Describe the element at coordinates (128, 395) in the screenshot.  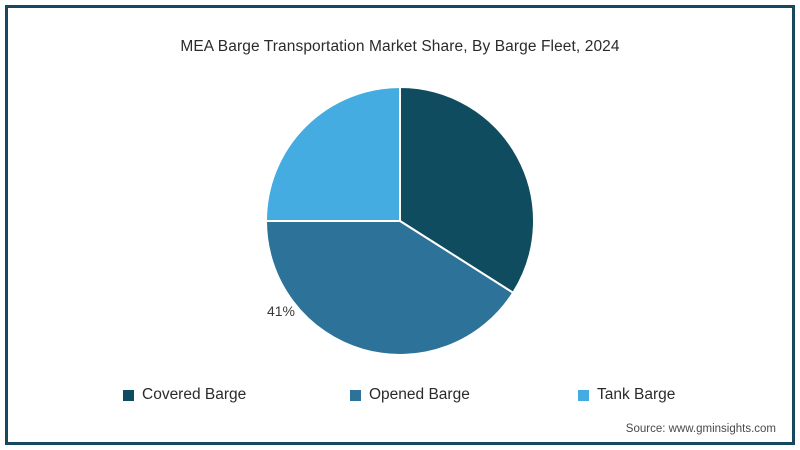
I see `legend-swatch-covered-barge` at that location.